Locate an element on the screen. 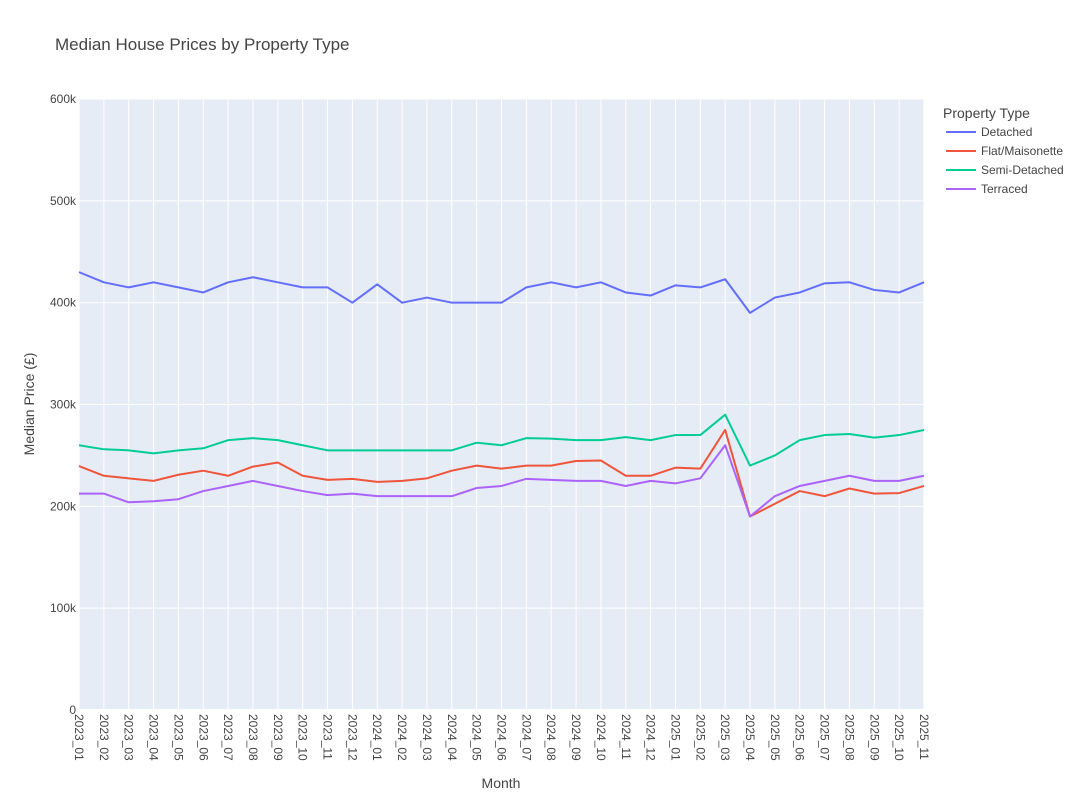  x-tick-label: 2025_09 is located at coordinates (874, 737).